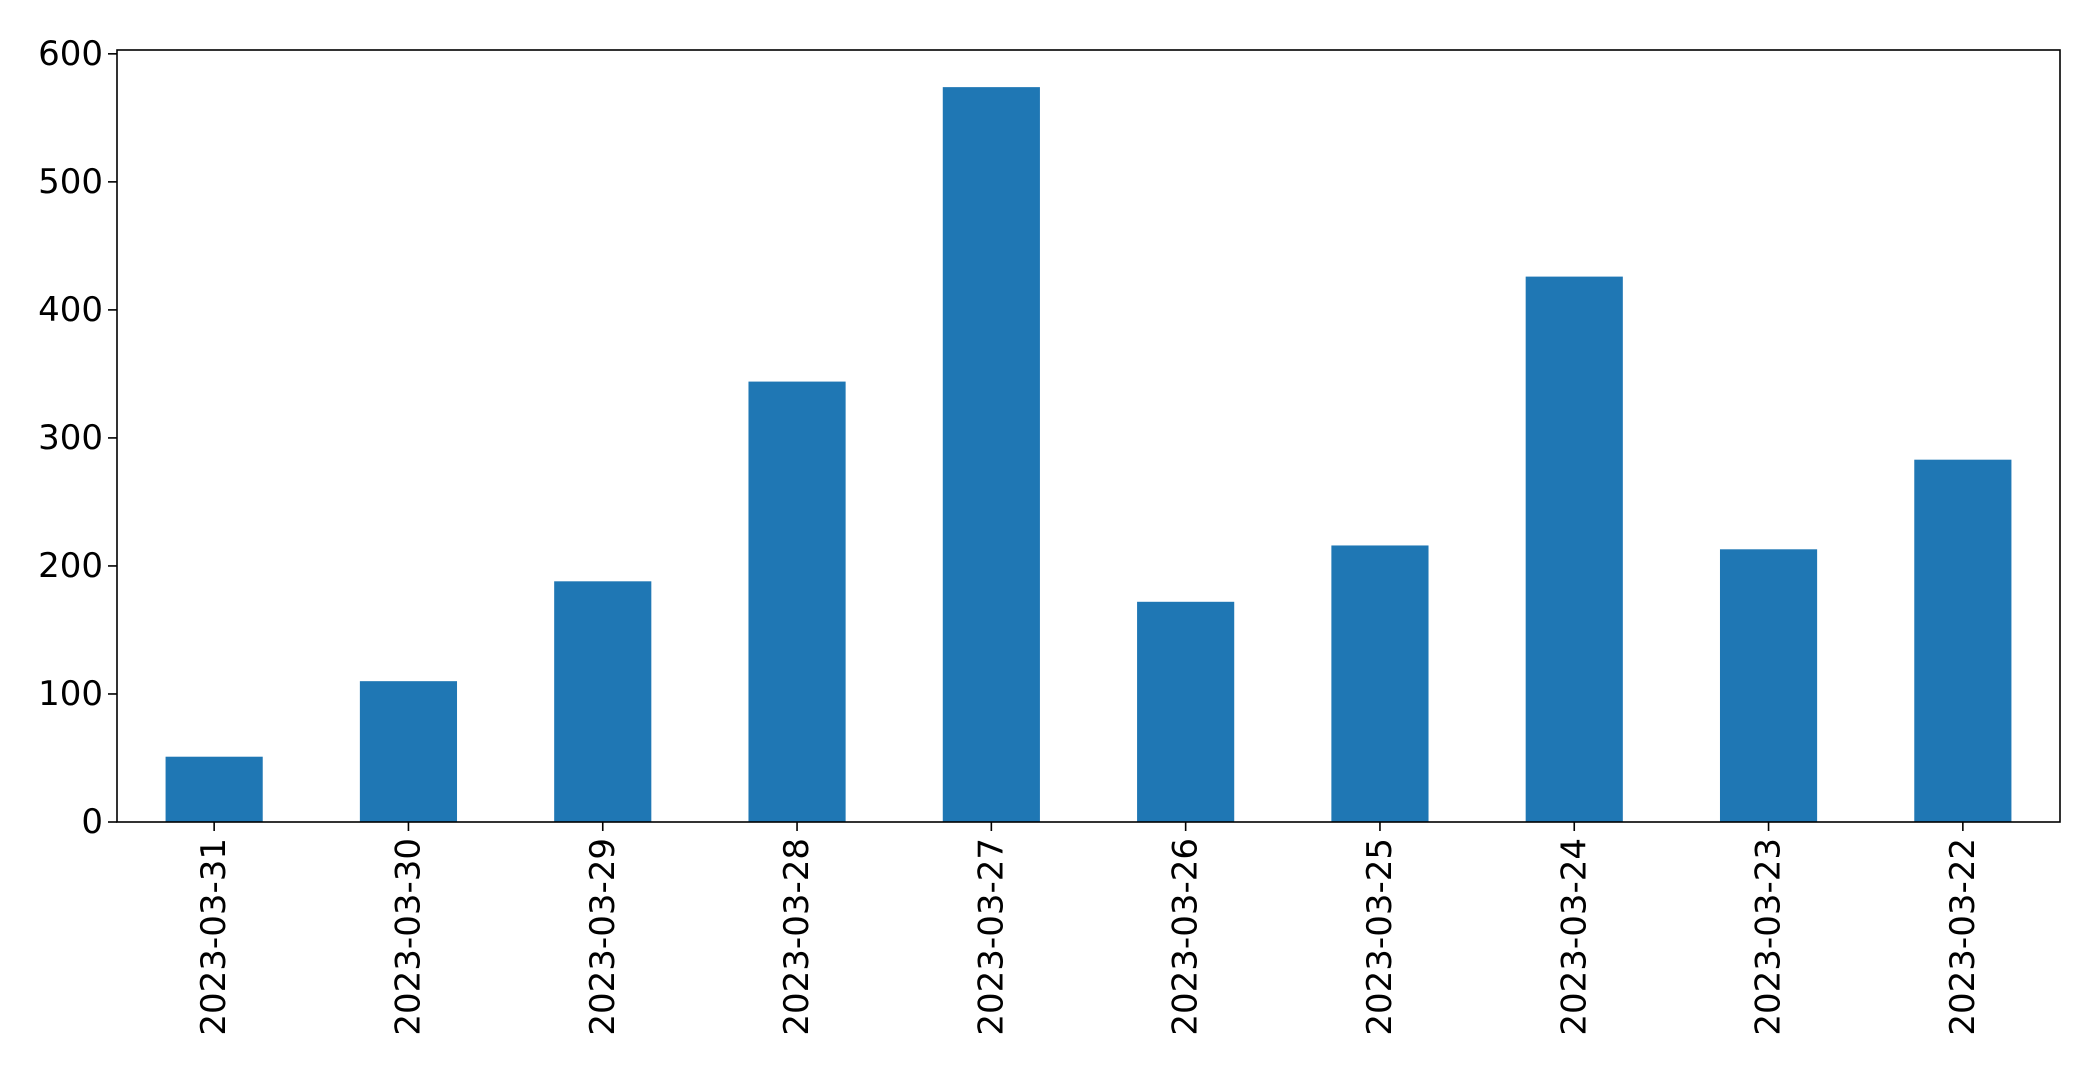 The height and width of the screenshot is (1071, 2093). I want to click on y-tick-label: 200, so click(70, 566).